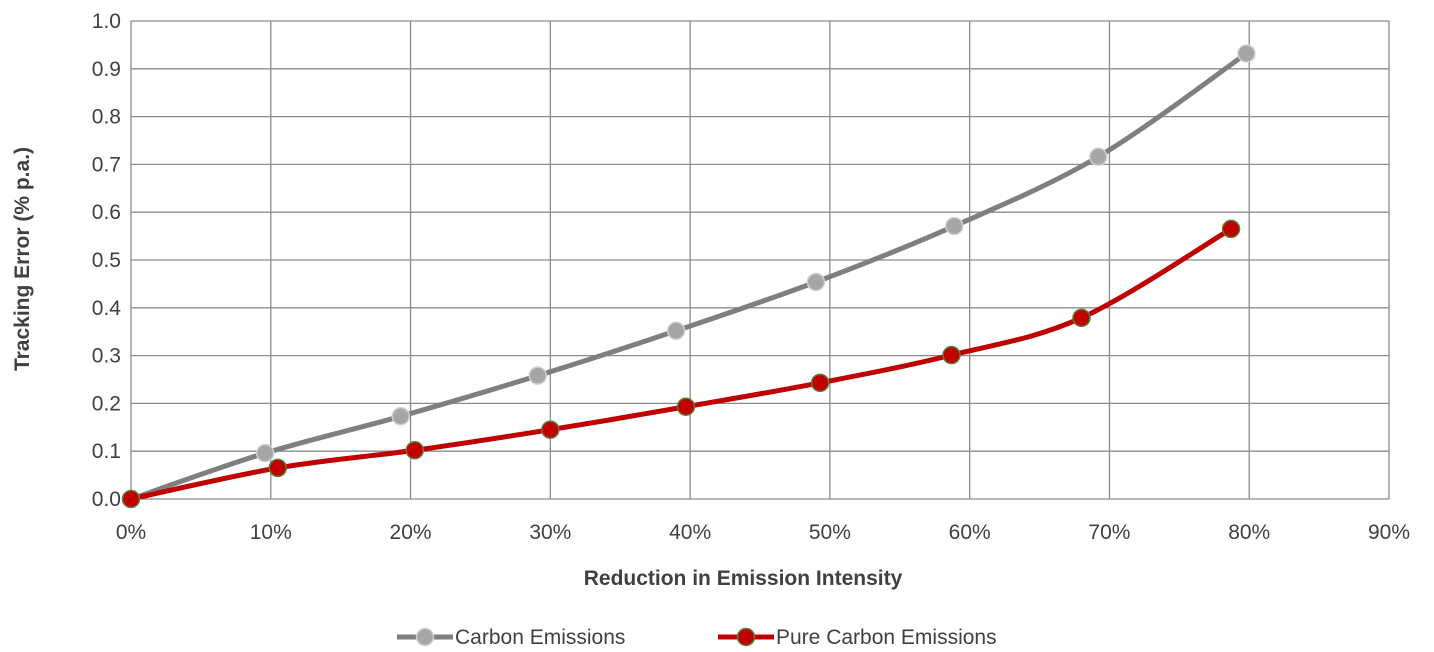 The width and height of the screenshot is (1434, 652). I want to click on y-tick-label: 0.5, so click(106, 260).